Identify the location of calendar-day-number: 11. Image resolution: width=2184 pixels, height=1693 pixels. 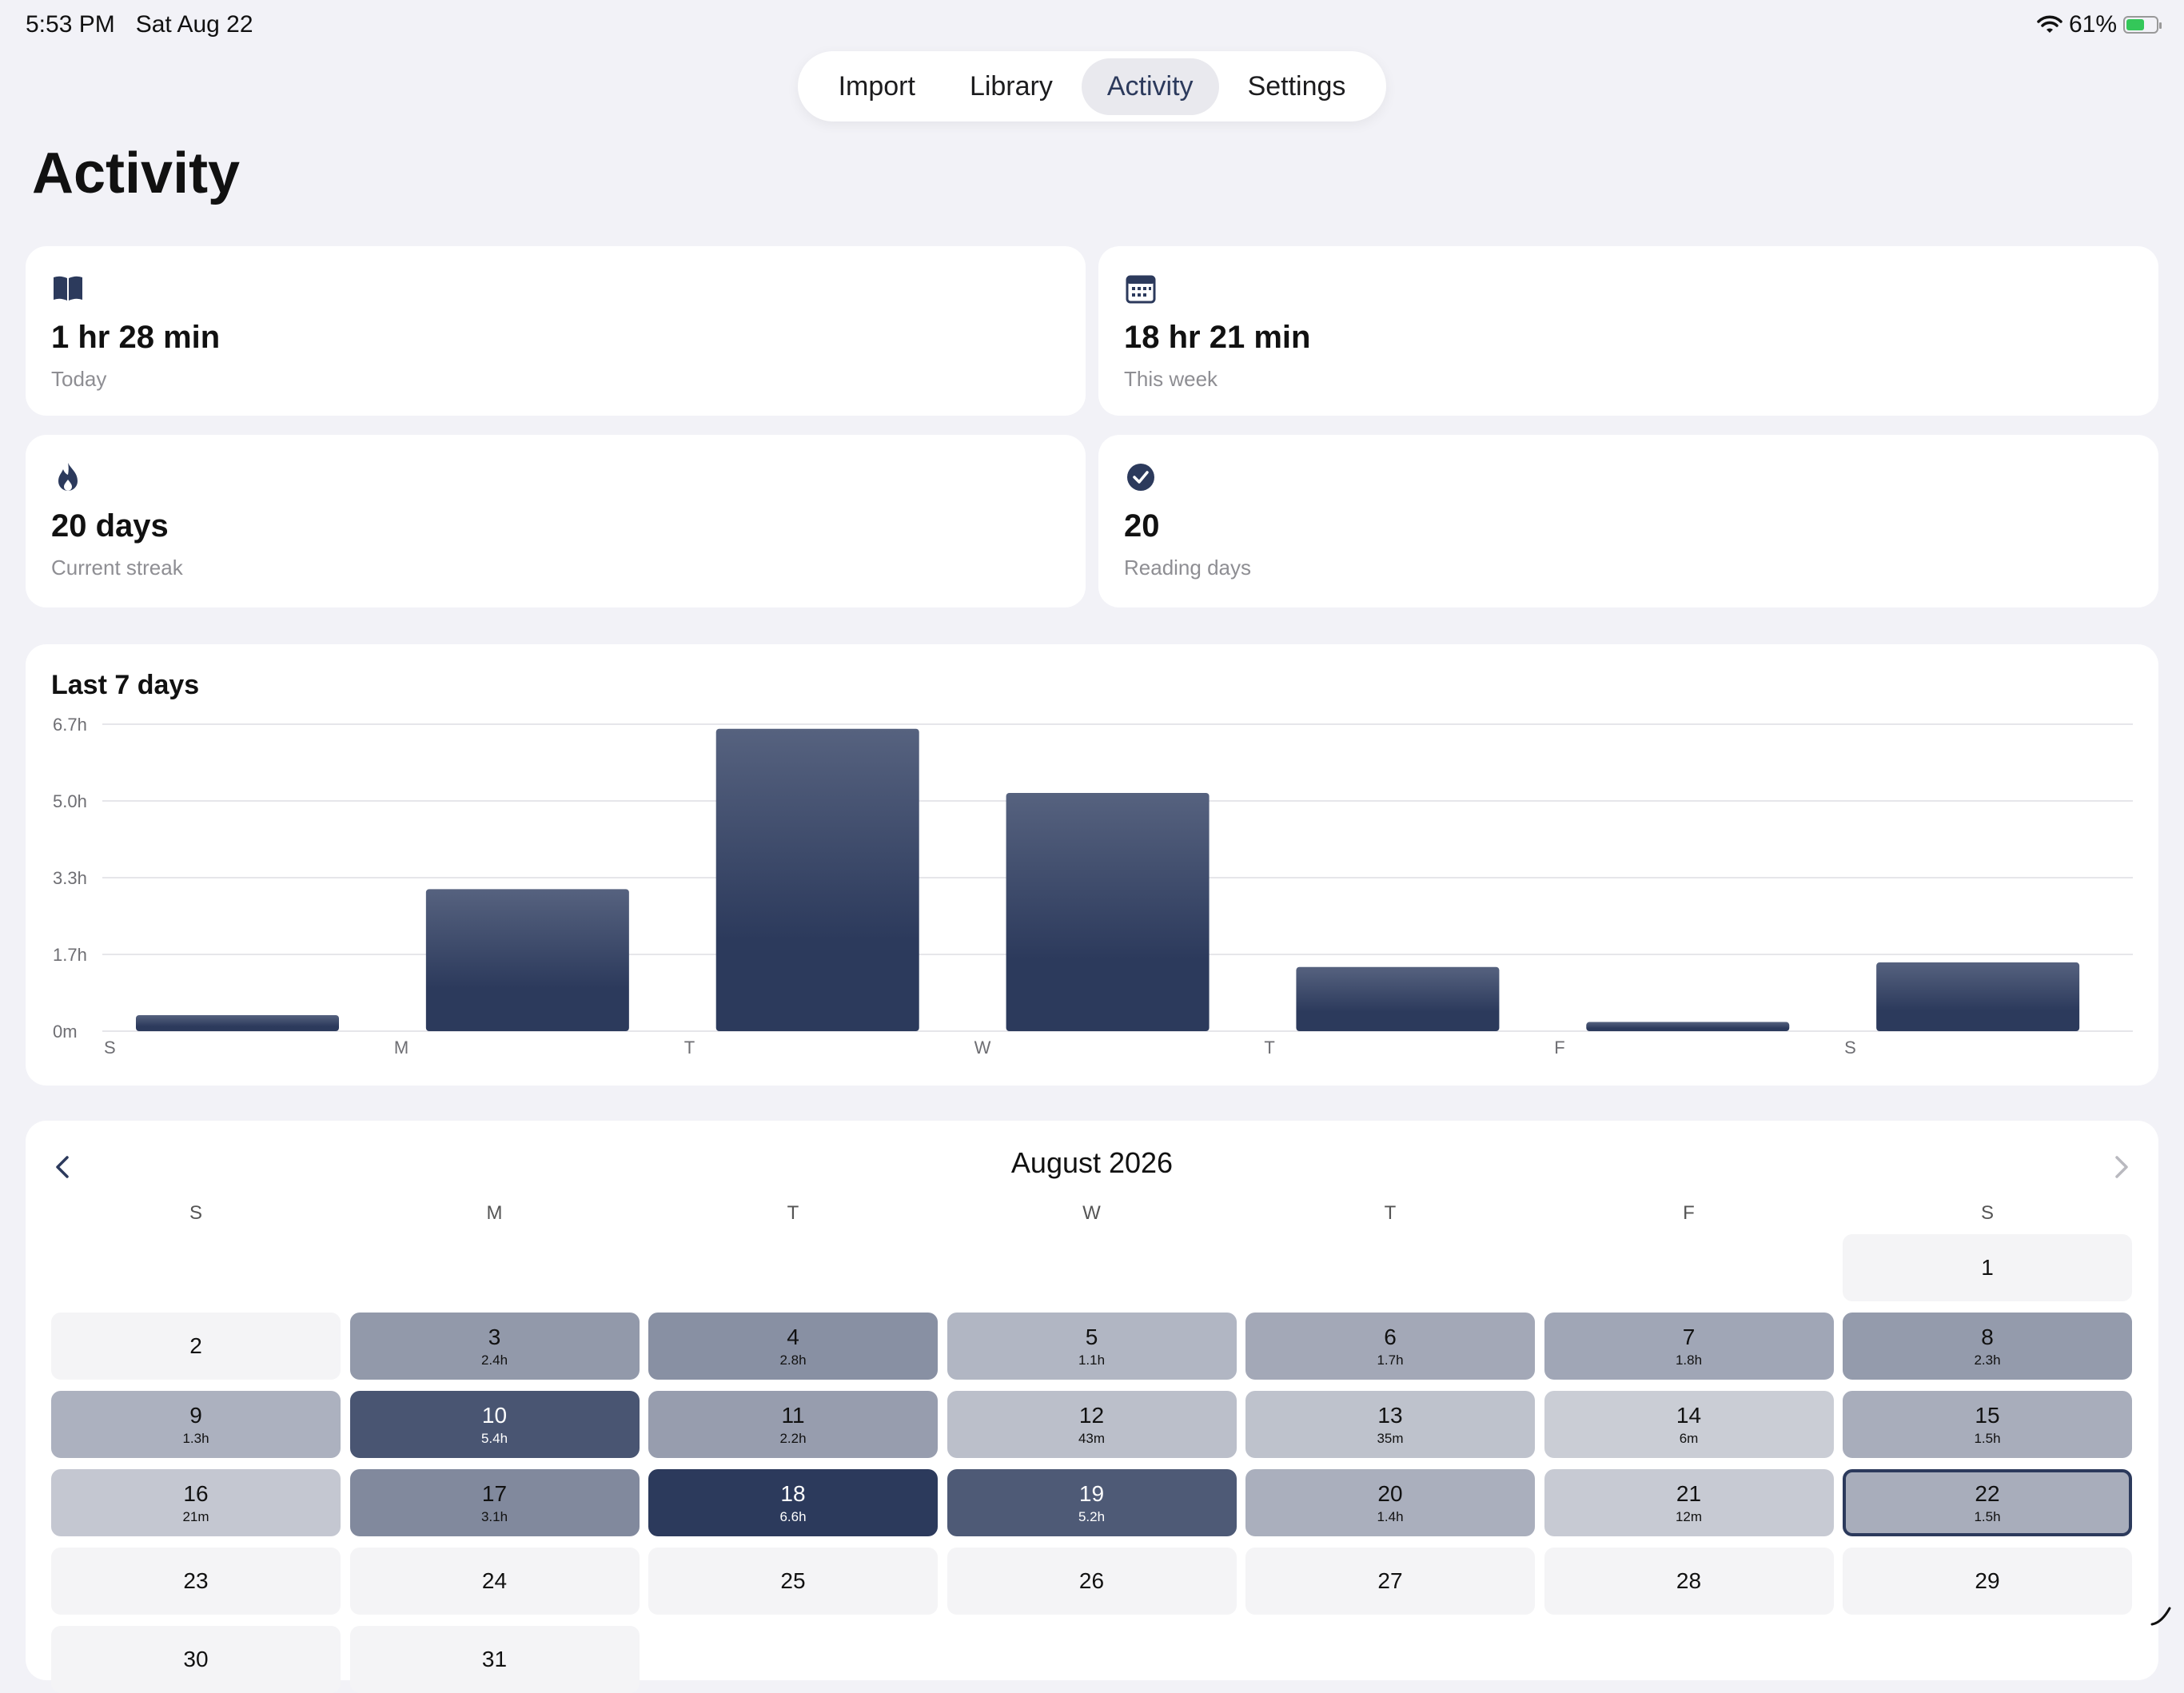
(793, 1415).